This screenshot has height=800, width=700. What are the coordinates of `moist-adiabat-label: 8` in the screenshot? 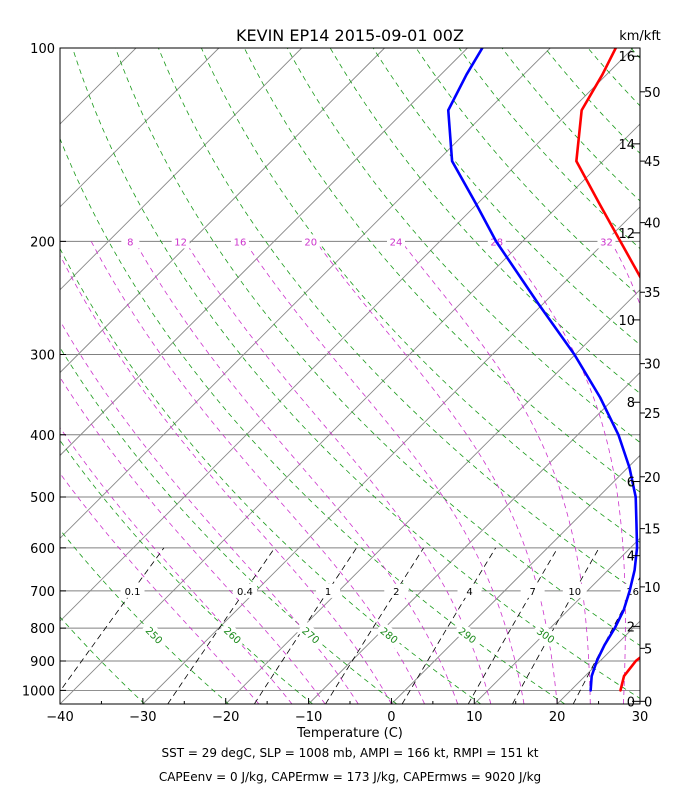 It's located at (130, 242).